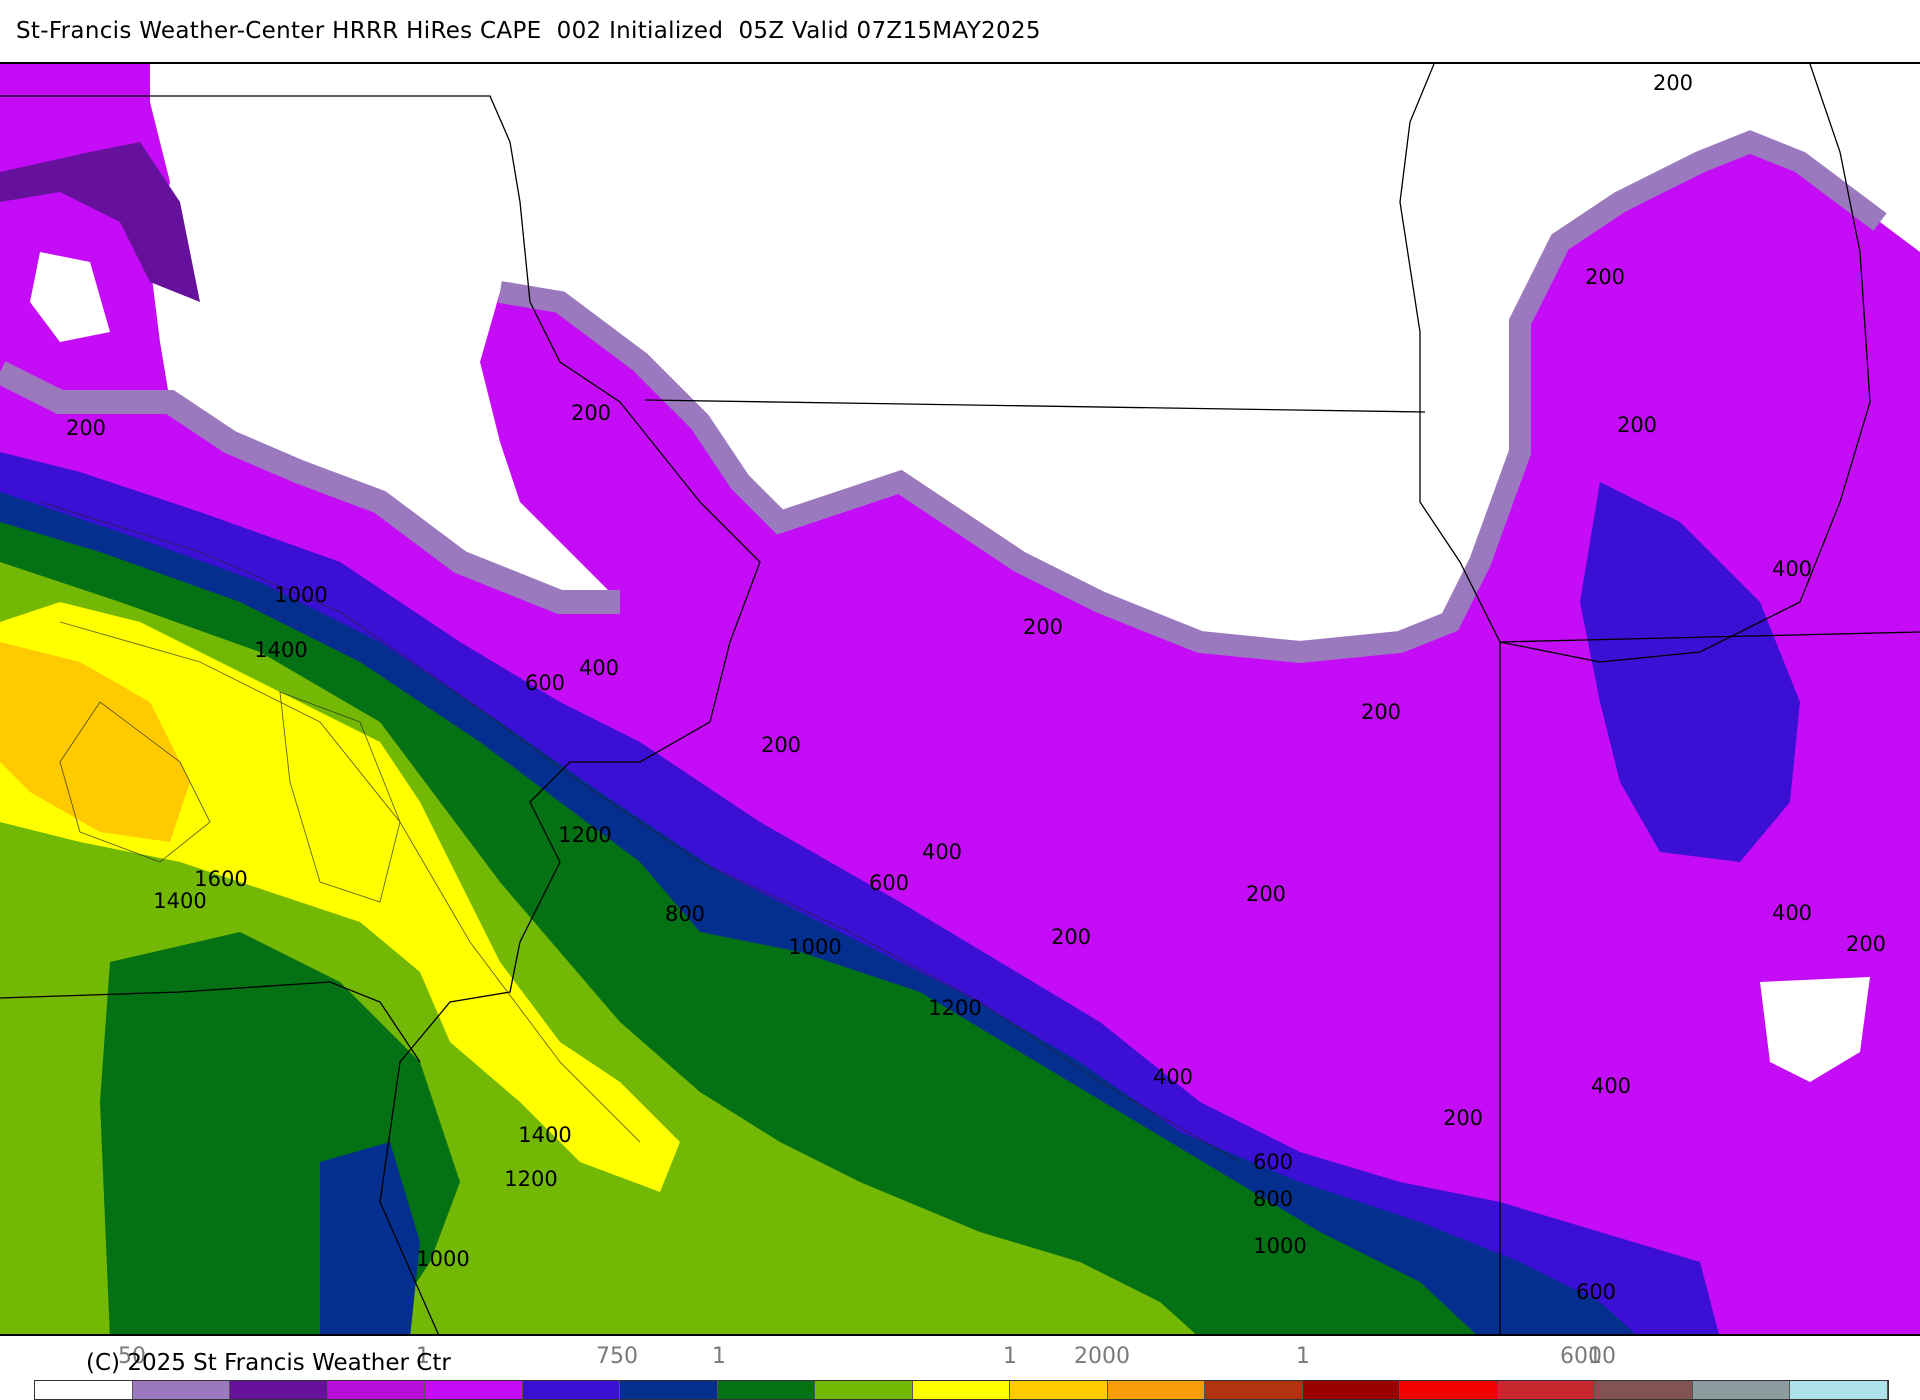  I want to click on legend-tick: 750, so click(617, 1356).